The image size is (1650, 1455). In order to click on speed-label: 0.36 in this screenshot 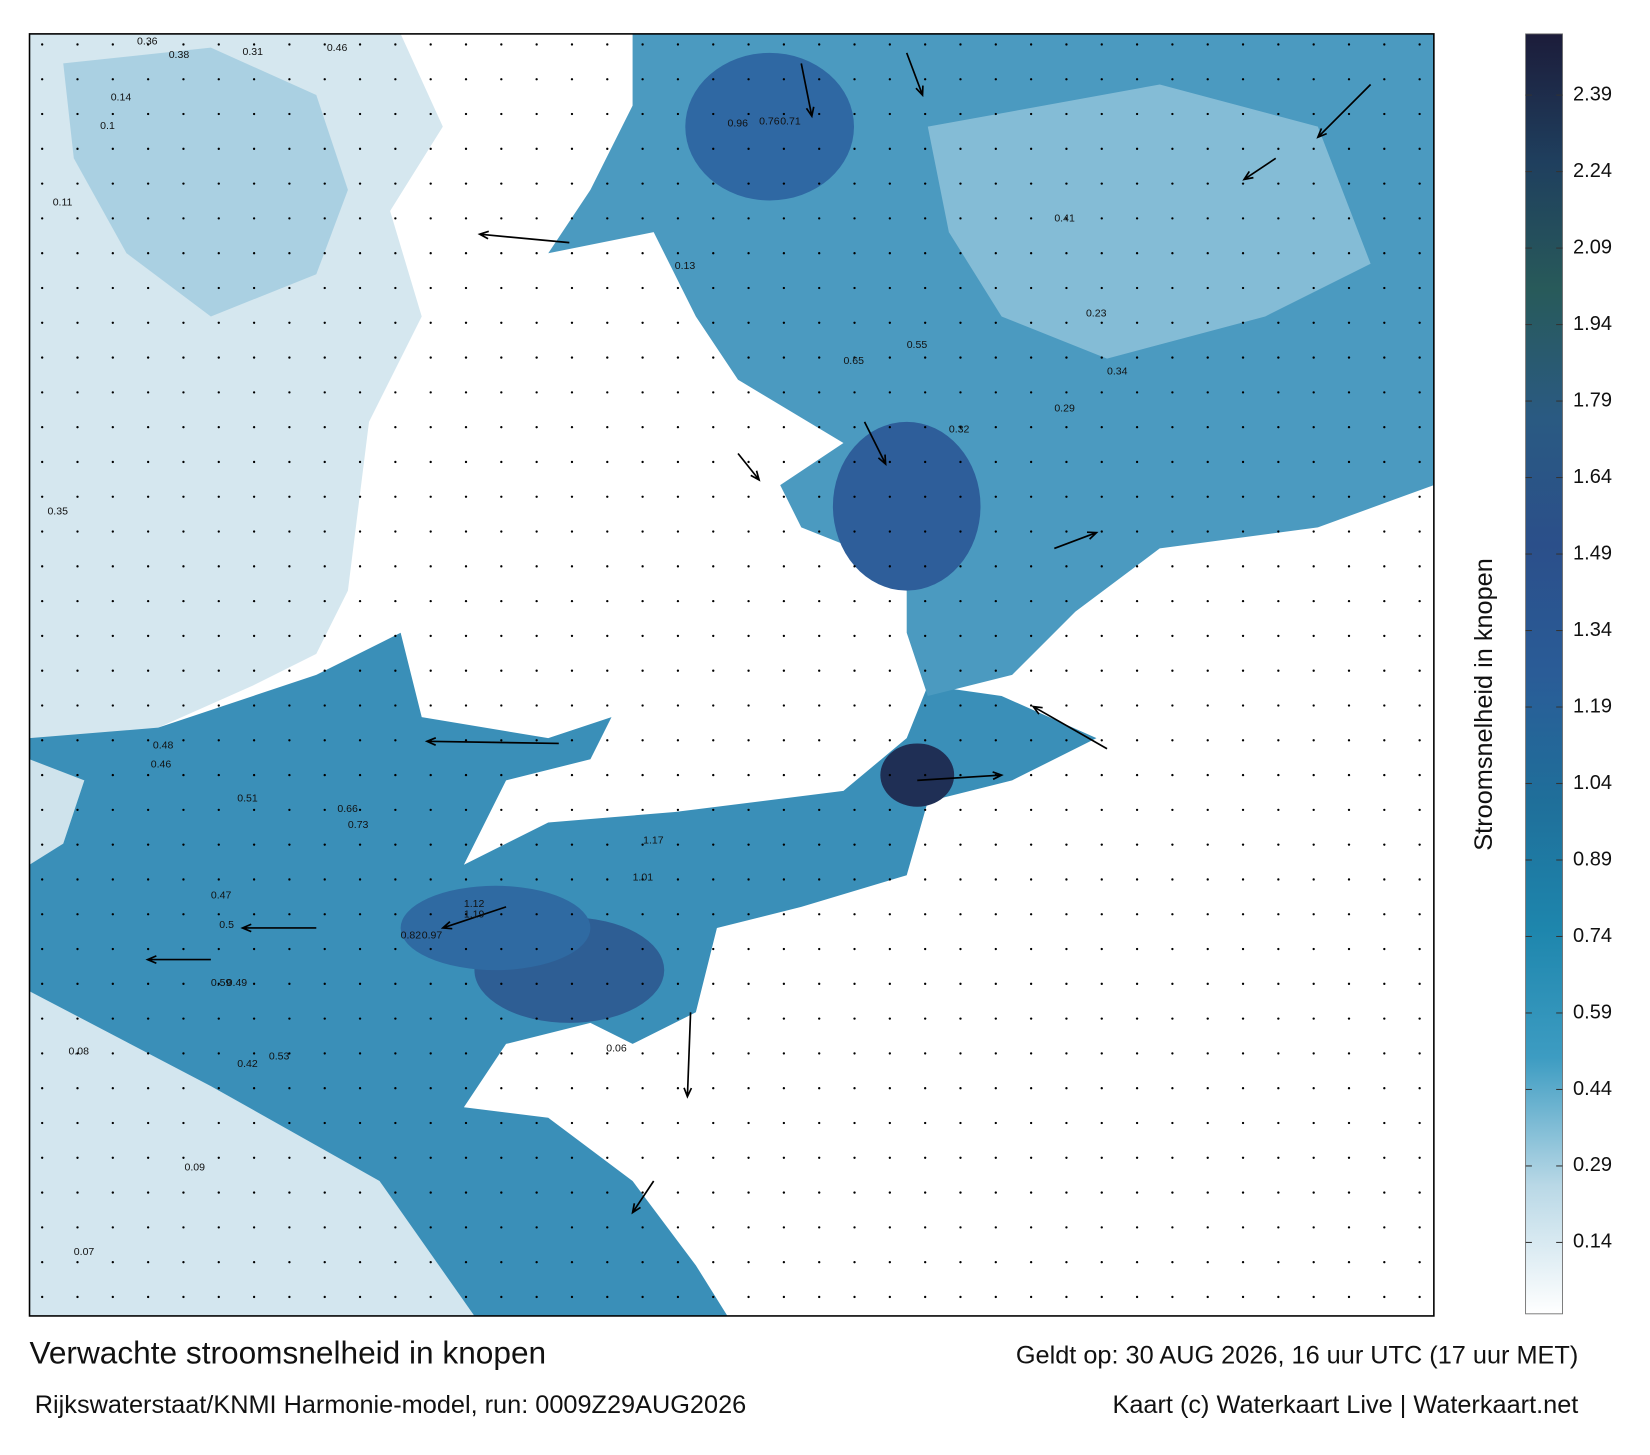, I will do `click(147, 41)`.